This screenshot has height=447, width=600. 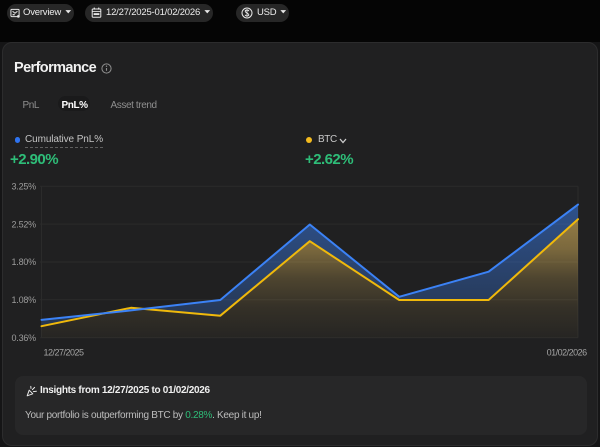 I want to click on svg-text: 1.80%, so click(x=23, y=262).